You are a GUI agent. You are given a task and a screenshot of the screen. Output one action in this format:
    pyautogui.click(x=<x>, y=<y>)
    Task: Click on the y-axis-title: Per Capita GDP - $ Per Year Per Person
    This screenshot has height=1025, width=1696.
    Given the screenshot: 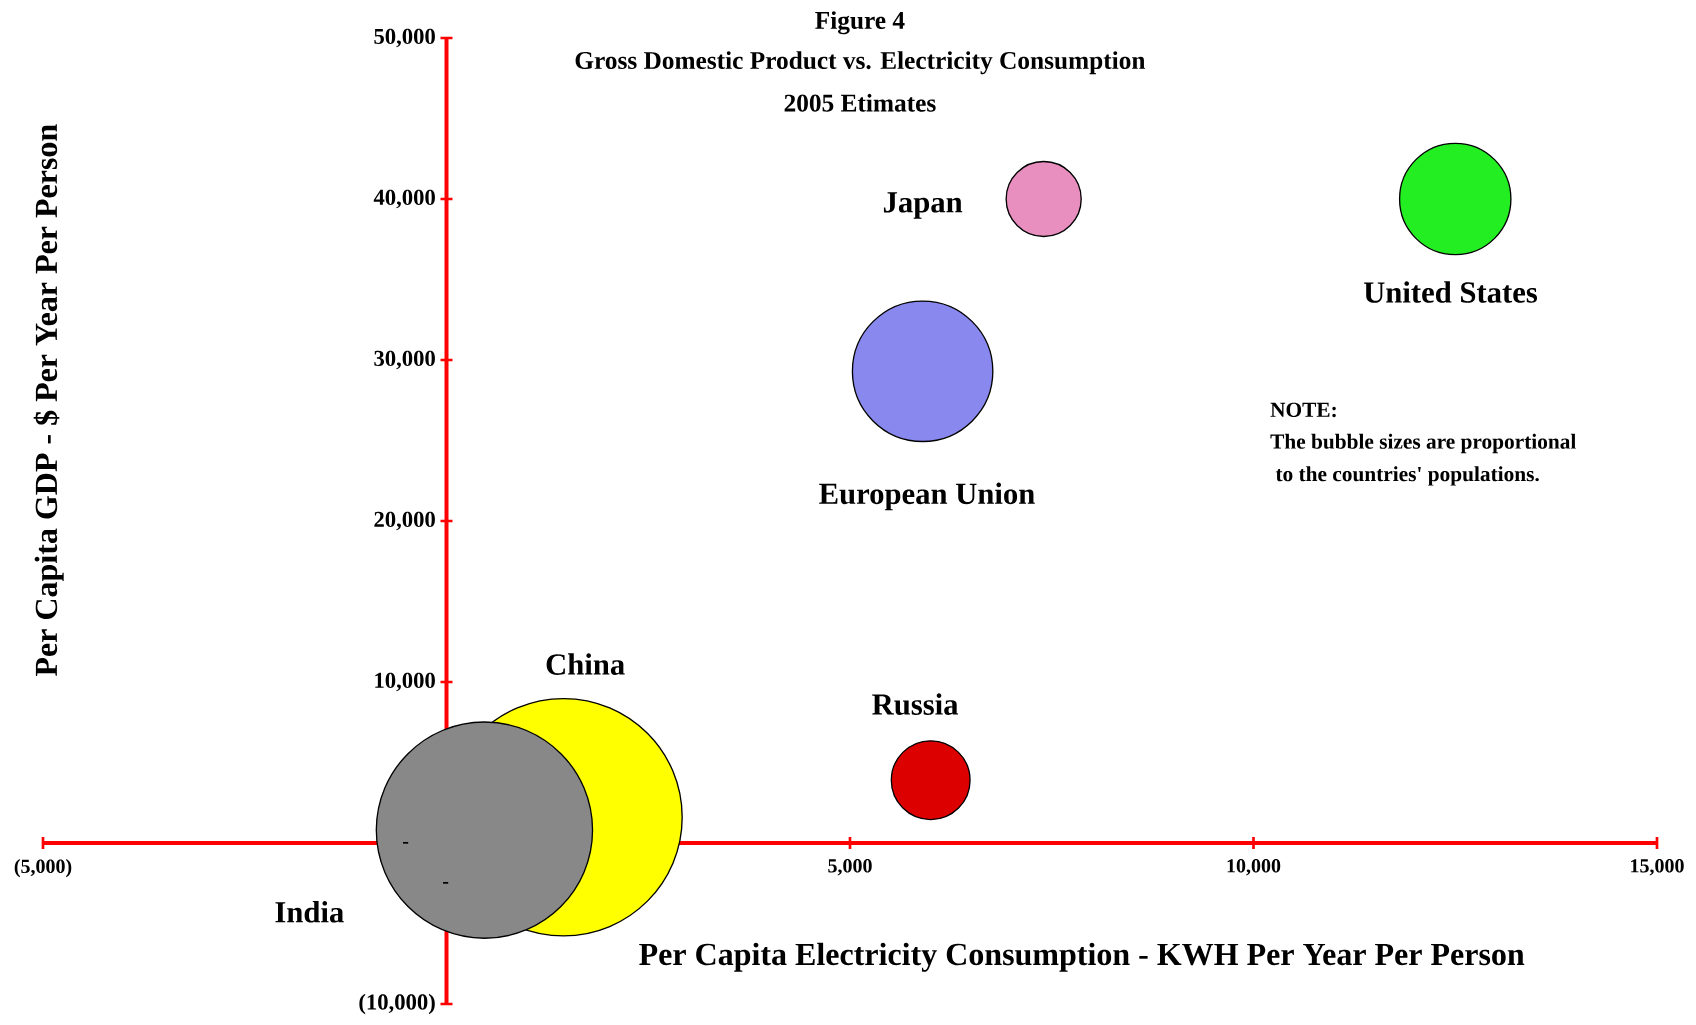 What is the action you would take?
    pyautogui.click(x=48, y=400)
    